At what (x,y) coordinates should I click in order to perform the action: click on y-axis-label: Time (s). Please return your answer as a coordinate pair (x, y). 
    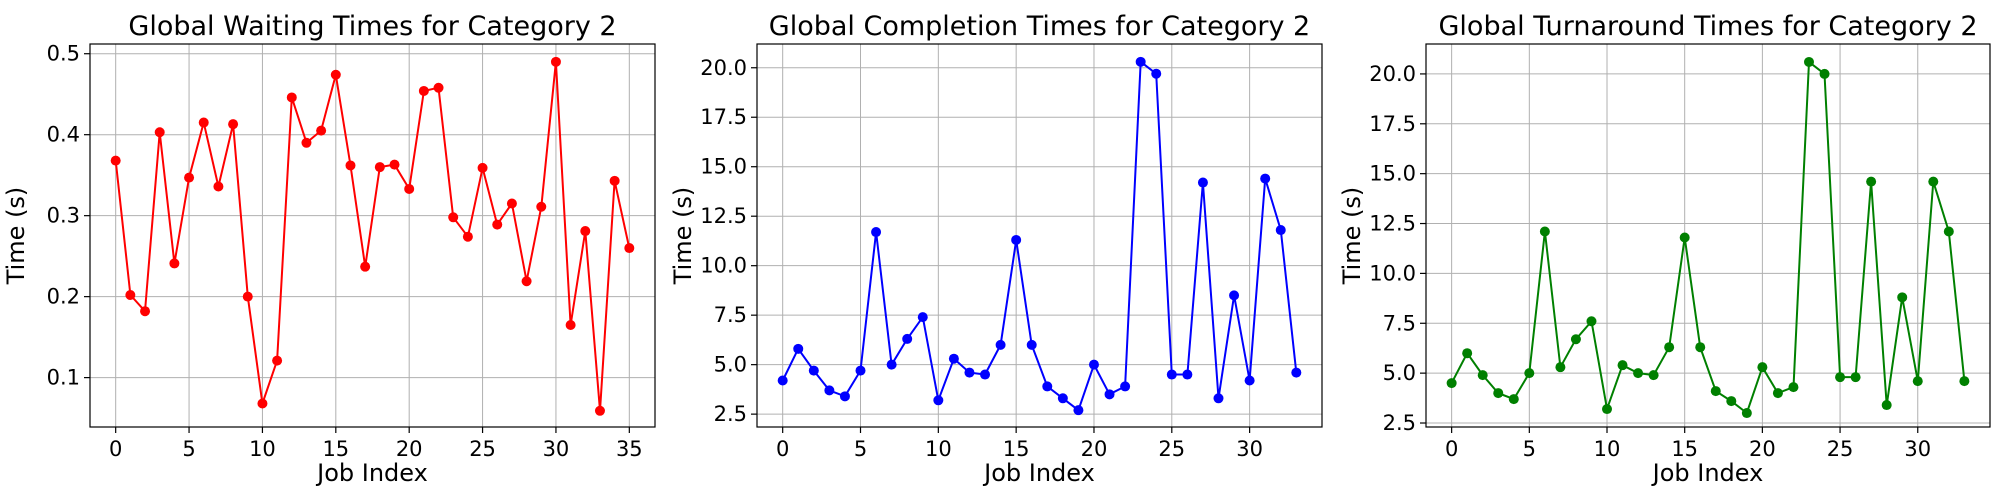
    Looking at the image, I should click on (683, 236).